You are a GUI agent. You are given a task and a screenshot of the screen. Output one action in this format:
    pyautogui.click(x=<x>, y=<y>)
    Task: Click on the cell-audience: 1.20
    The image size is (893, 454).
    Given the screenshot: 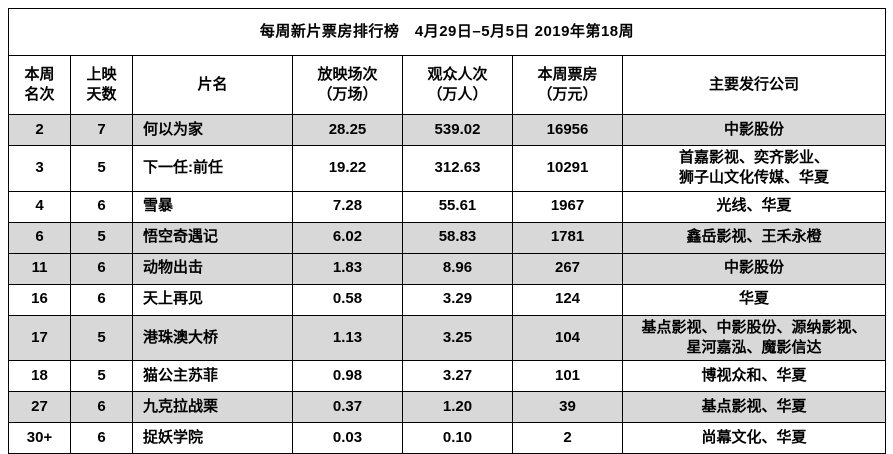 What is the action you would take?
    pyautogui.click(x=457, y=407)
    